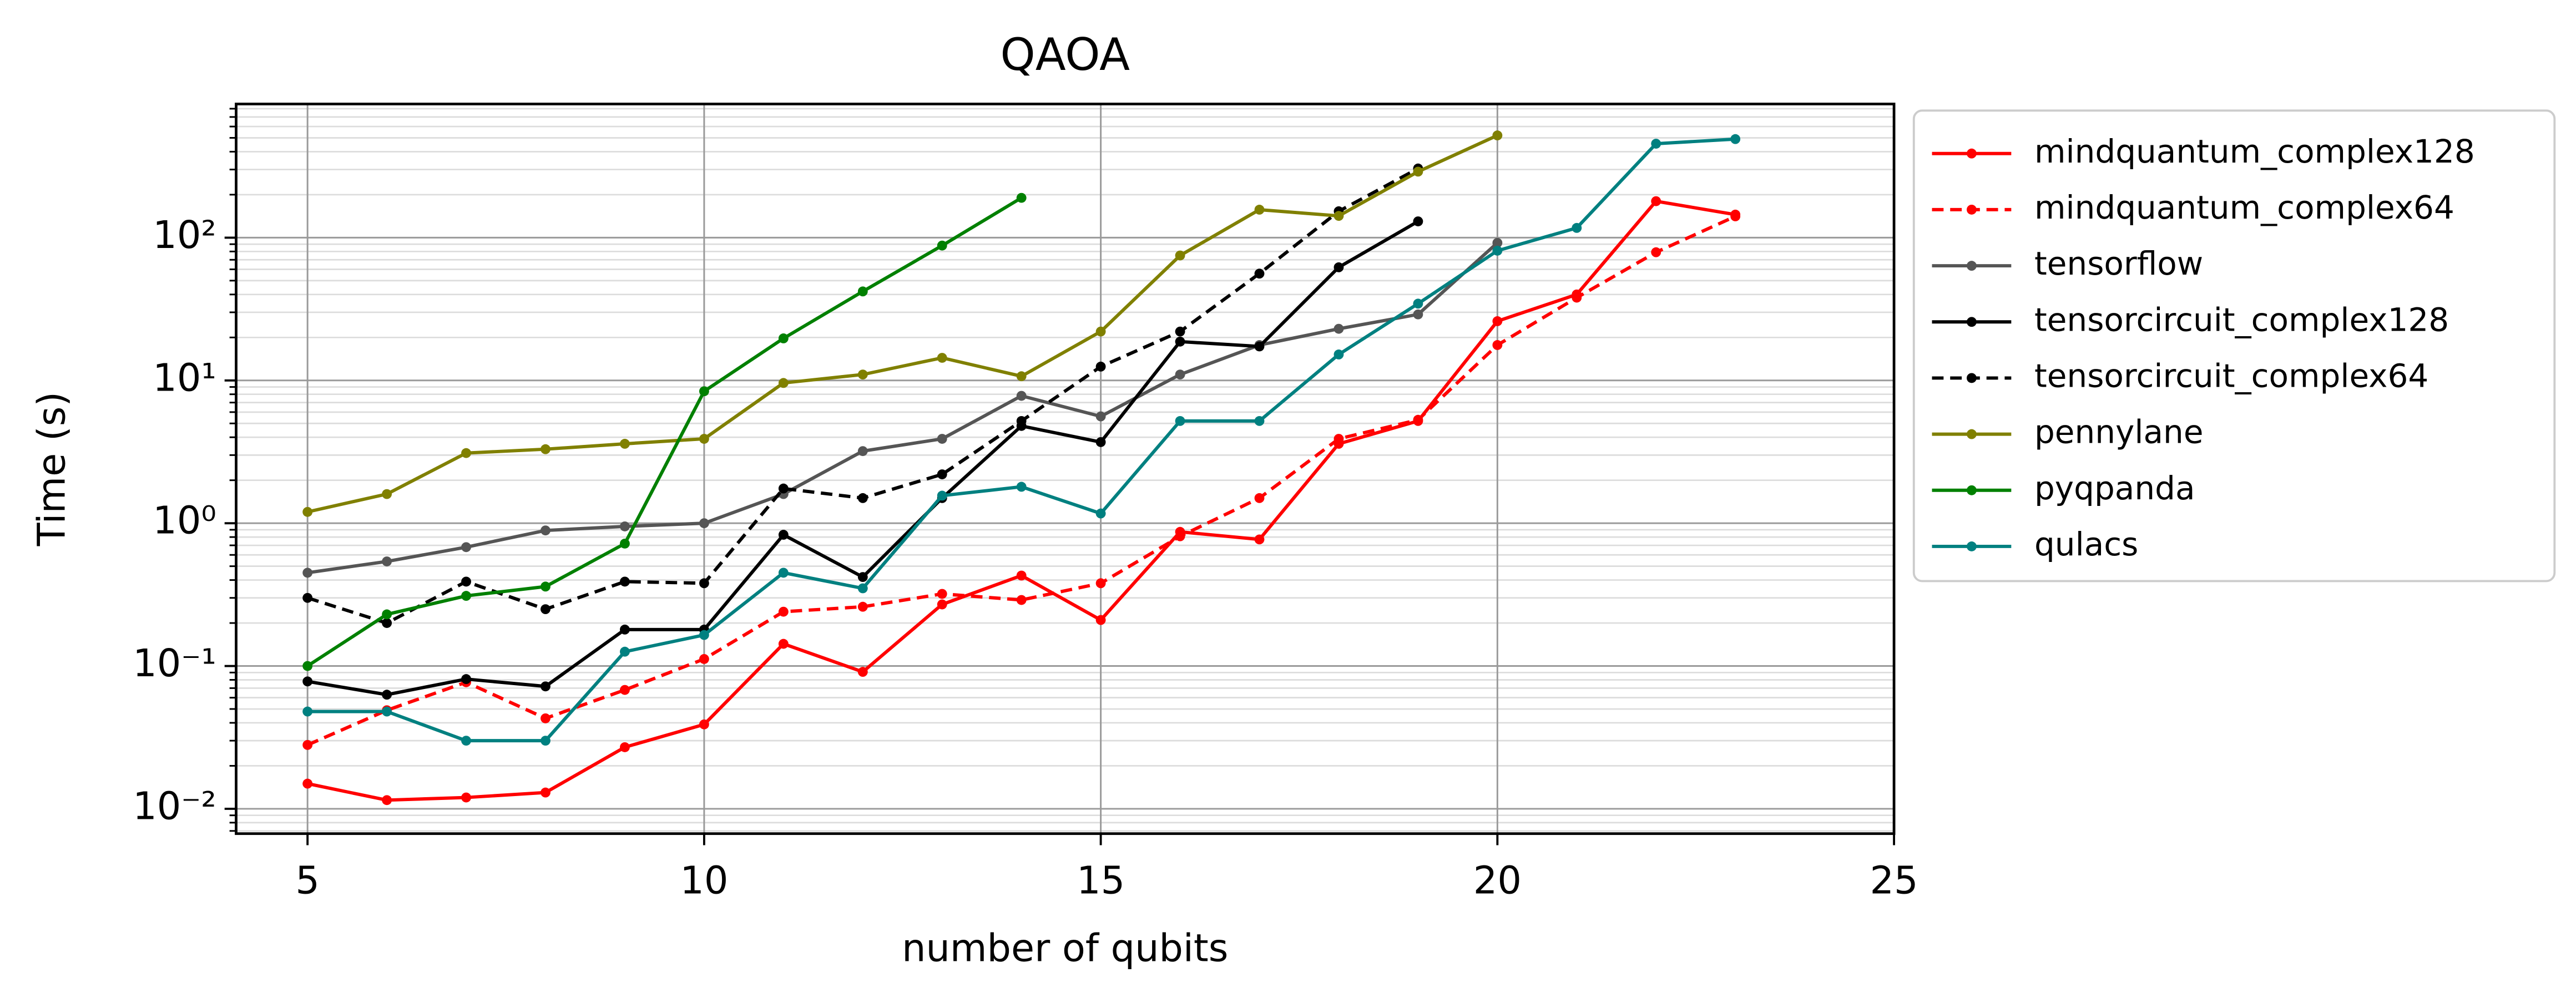 The width and height of the screenshot is (2576, 1003). What do you see at coordinates (1065, 54) in the screenshot?
I see `chart-title: QAOA` at bounding box center [1065, 54].